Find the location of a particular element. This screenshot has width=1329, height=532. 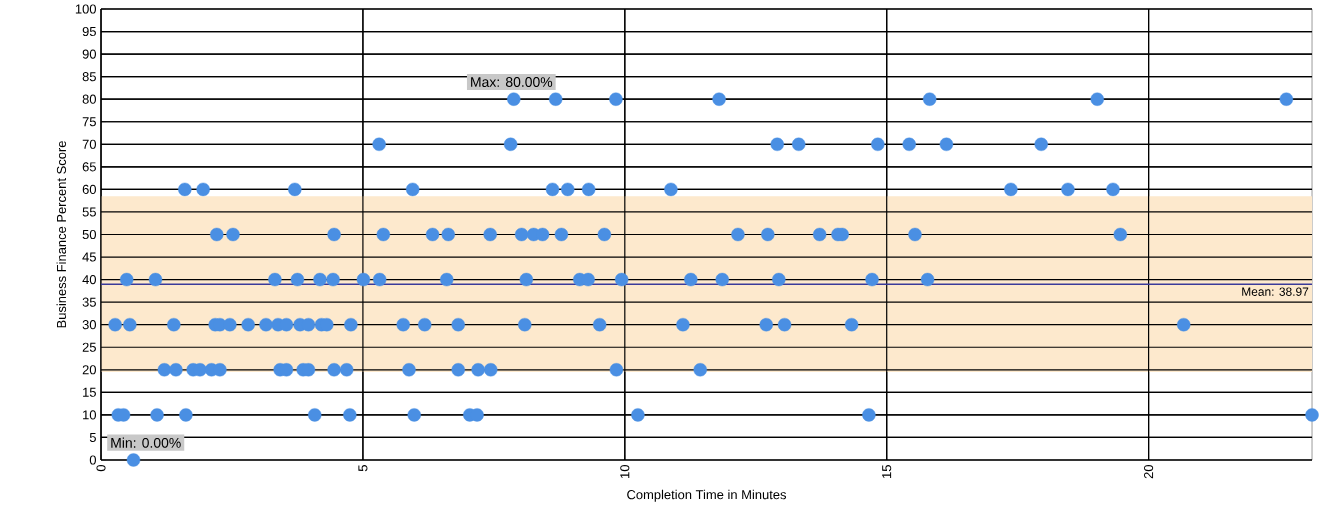

y-tick-label: 45 is located at coordinates (89, 257).